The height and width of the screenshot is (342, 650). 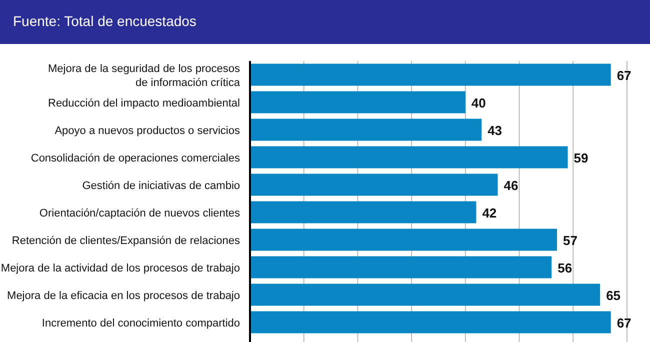 What do you see at coordinates (139, 213) in the screenshot?
I see `y-tick-label: Orientación/captación de nuevos clientes` at bounding box center [139, 213].